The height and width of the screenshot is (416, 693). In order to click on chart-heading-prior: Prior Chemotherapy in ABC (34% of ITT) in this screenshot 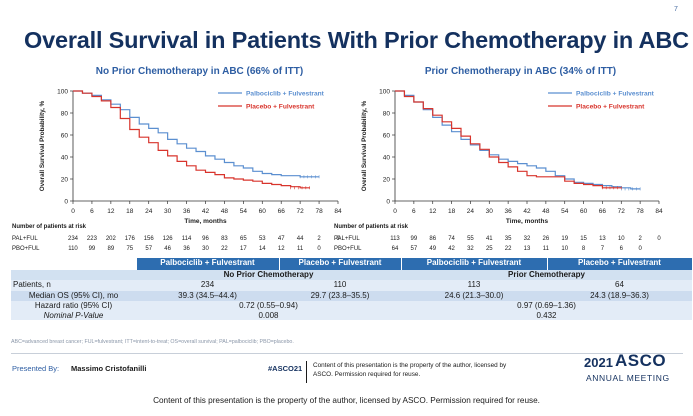, I will do `click(520, 71)`.